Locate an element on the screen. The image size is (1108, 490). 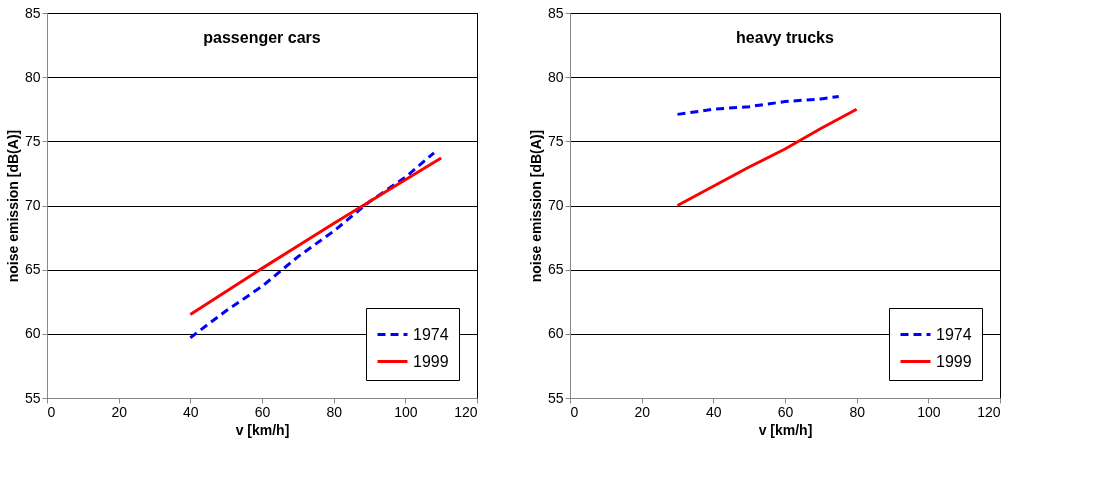
text: heavy trucks is located at coordinates (785, 37).